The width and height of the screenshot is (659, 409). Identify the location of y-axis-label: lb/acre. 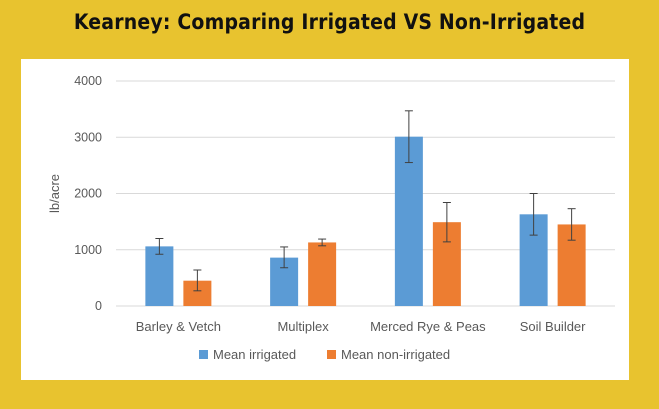
(54, 193).